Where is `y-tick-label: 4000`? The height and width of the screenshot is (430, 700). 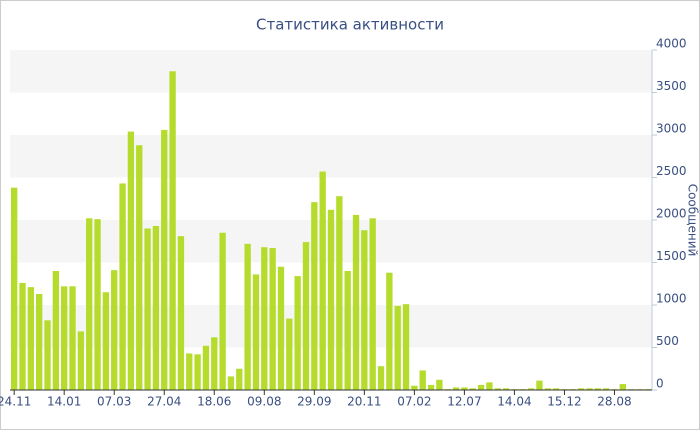
y-tick-label: 4000 is located at coordinates (671, 44).